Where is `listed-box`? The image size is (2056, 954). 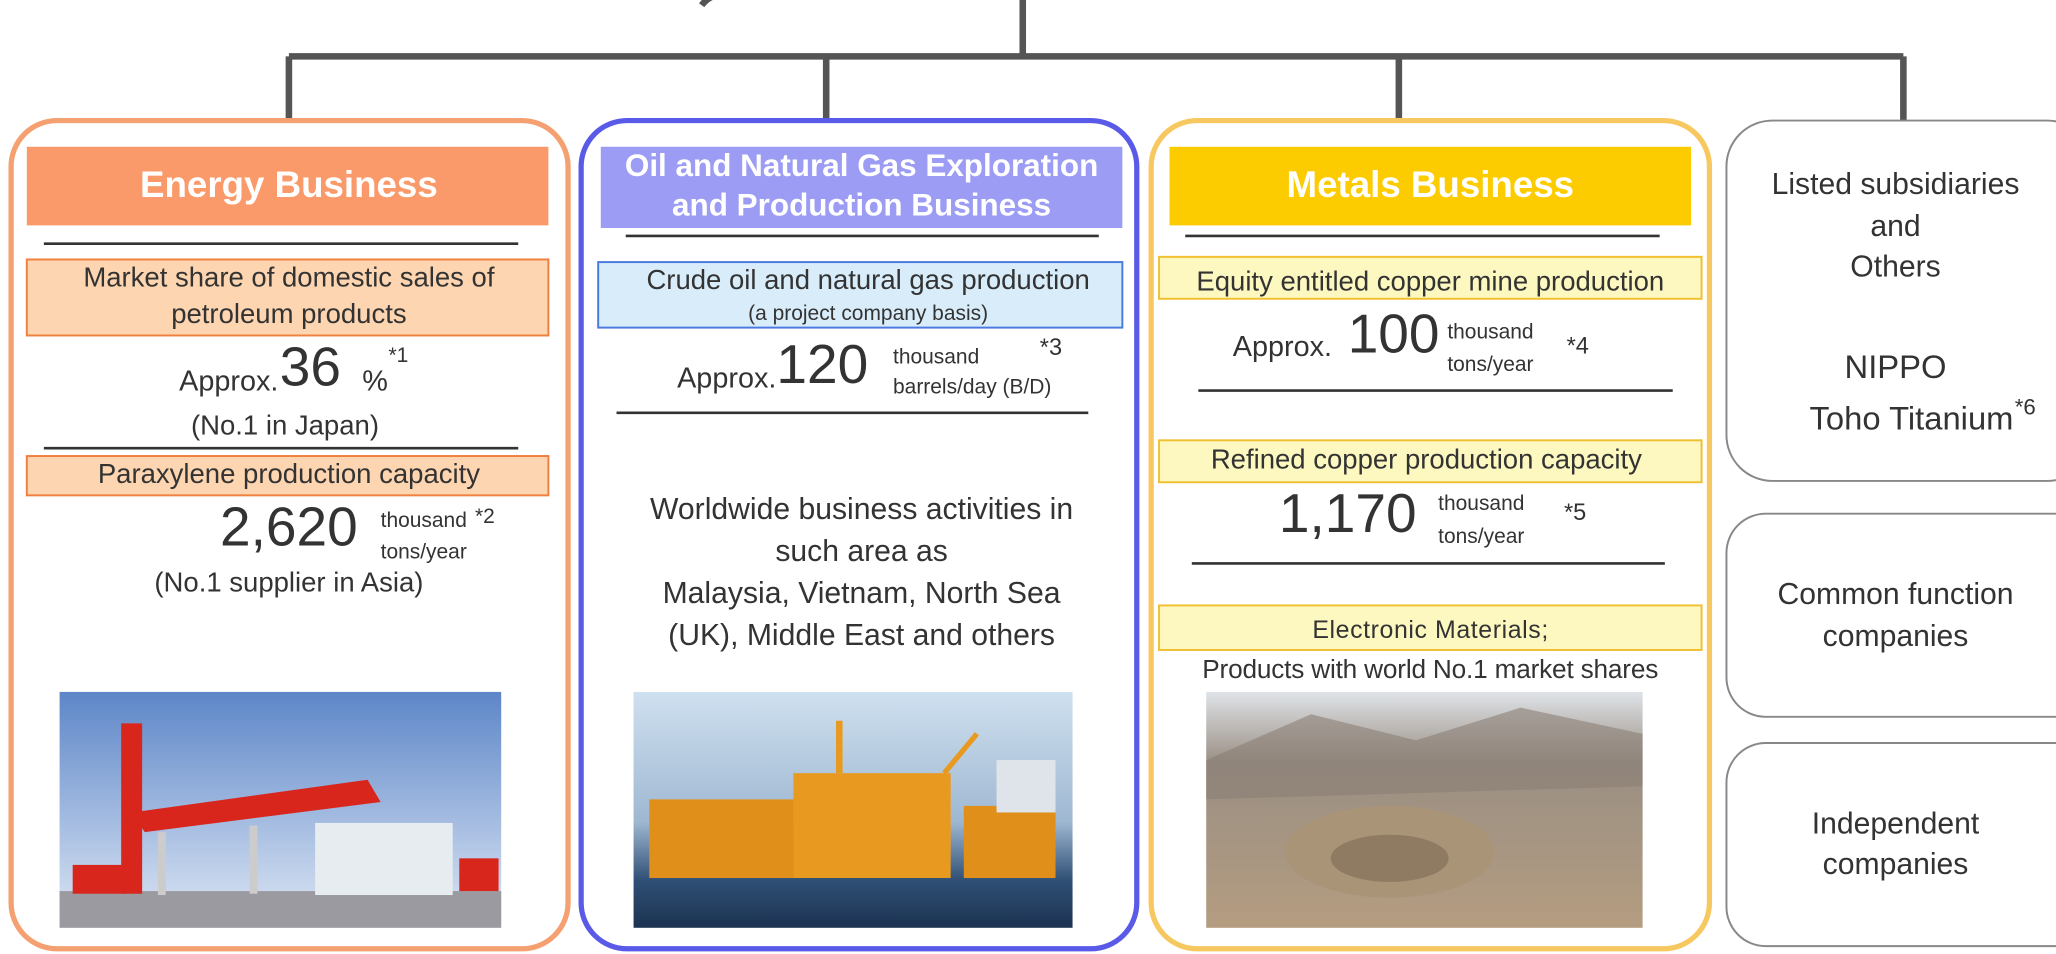 listed-box is located at coordinates (1890, 300).